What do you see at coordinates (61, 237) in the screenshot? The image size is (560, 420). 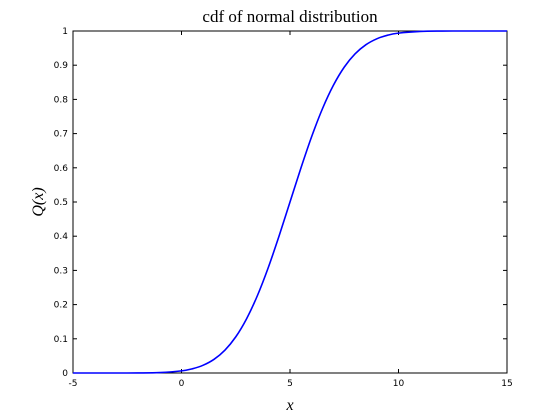 I see `y-tick-label: 0.4` at bounding box center [61, 237].